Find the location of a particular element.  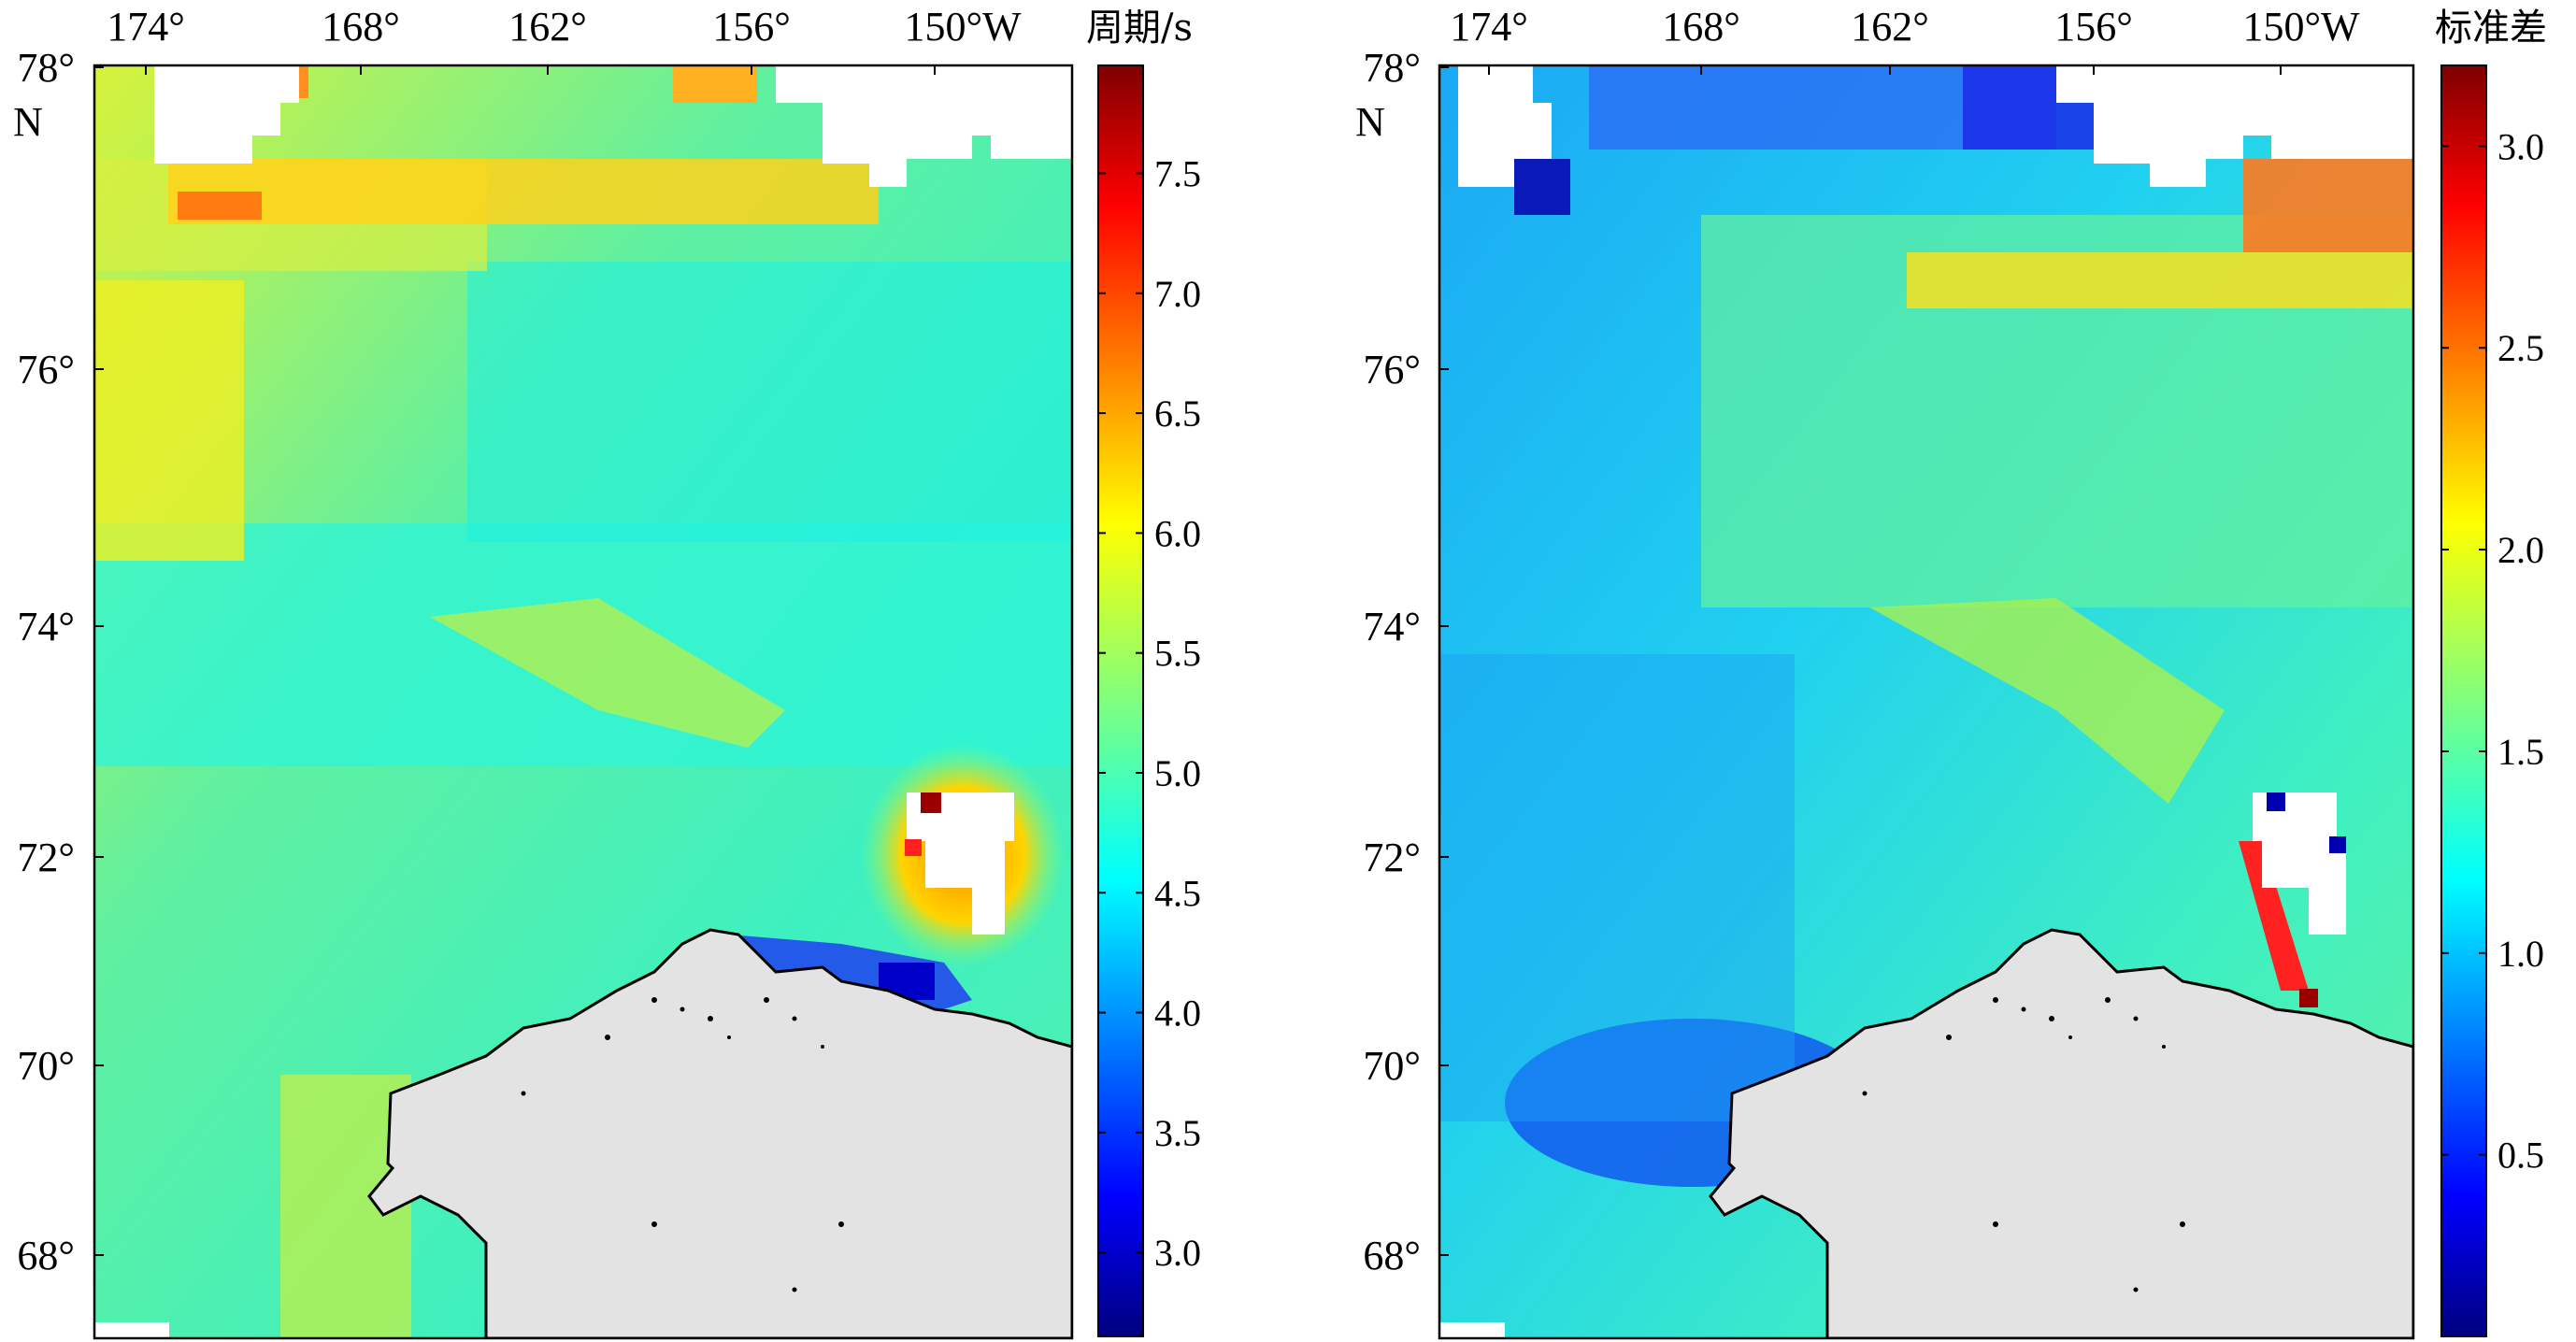

left-coast-islands is located at coordinates (682, 1144).